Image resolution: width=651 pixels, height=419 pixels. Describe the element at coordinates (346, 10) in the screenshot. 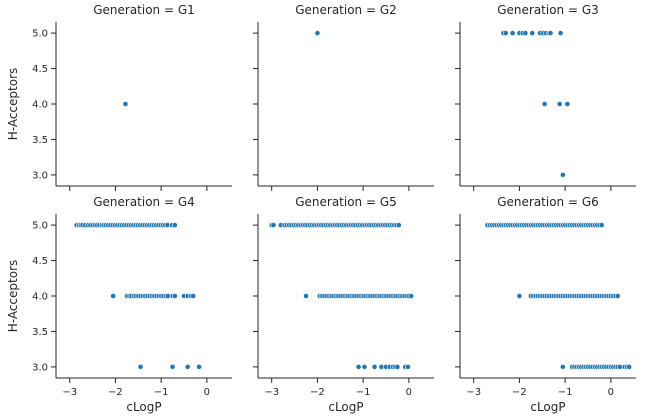

I see `panel-title: Generation = G2` at that location.